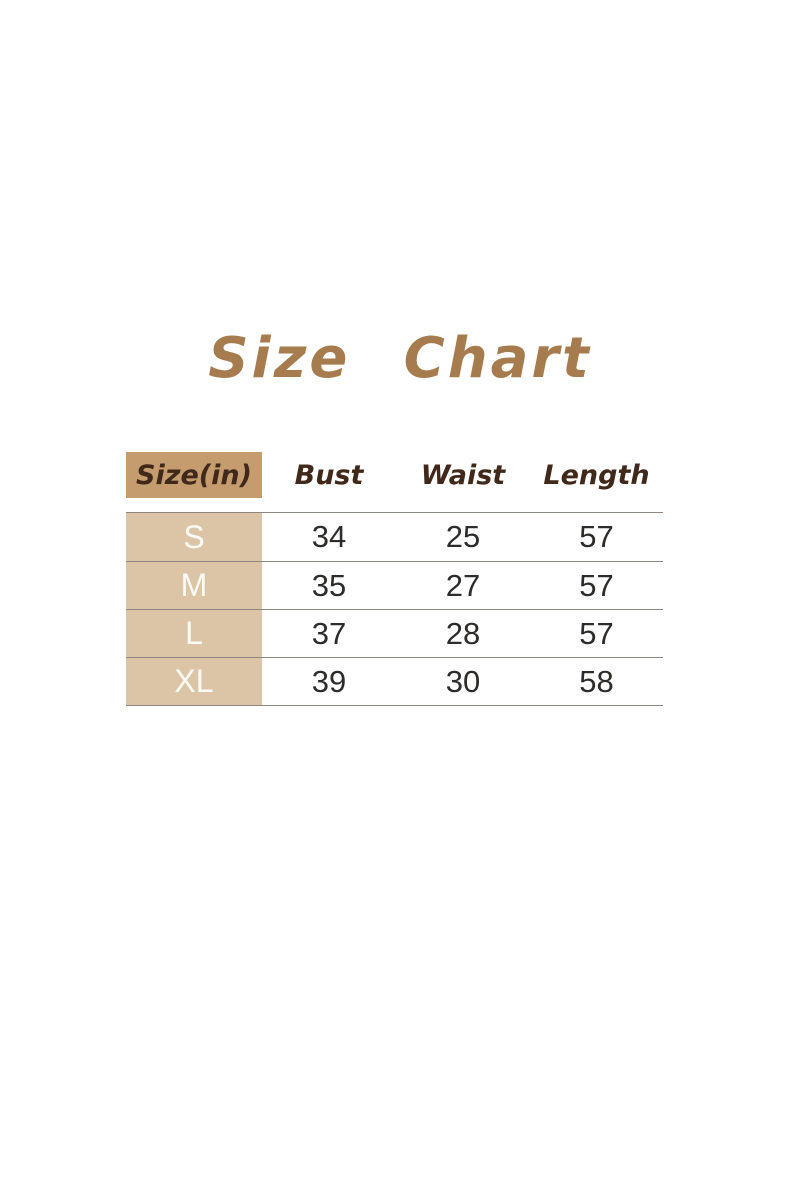 Image resolution: width=800 pixels, height=1200 pixels. What do you see at coordinates (400, 358) in the screenshot?
I see `page-title: Size Chart` at bounding box center [400, 358].